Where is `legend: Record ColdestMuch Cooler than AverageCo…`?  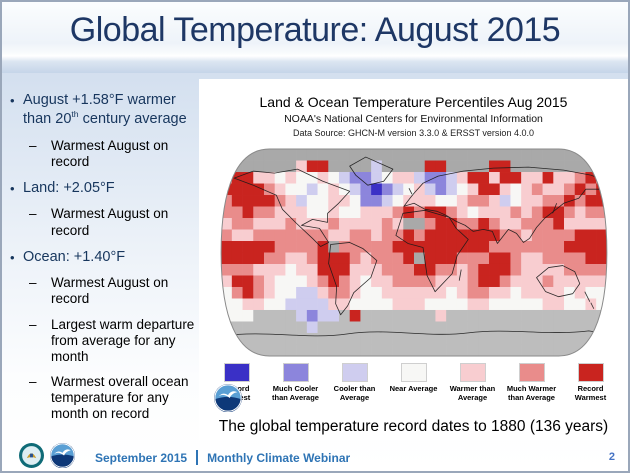
legend: Record ColdestMuch Cooler than AverageCo… is located at coordinates (413, 383).